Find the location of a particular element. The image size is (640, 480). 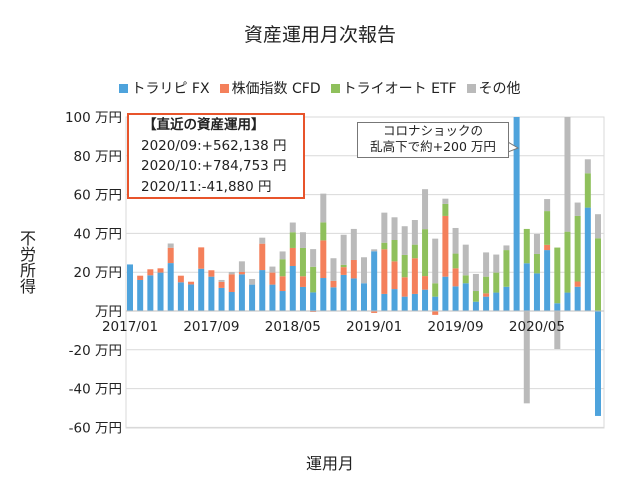

legend-item-other: その他 is located at coordinates (493, 88).